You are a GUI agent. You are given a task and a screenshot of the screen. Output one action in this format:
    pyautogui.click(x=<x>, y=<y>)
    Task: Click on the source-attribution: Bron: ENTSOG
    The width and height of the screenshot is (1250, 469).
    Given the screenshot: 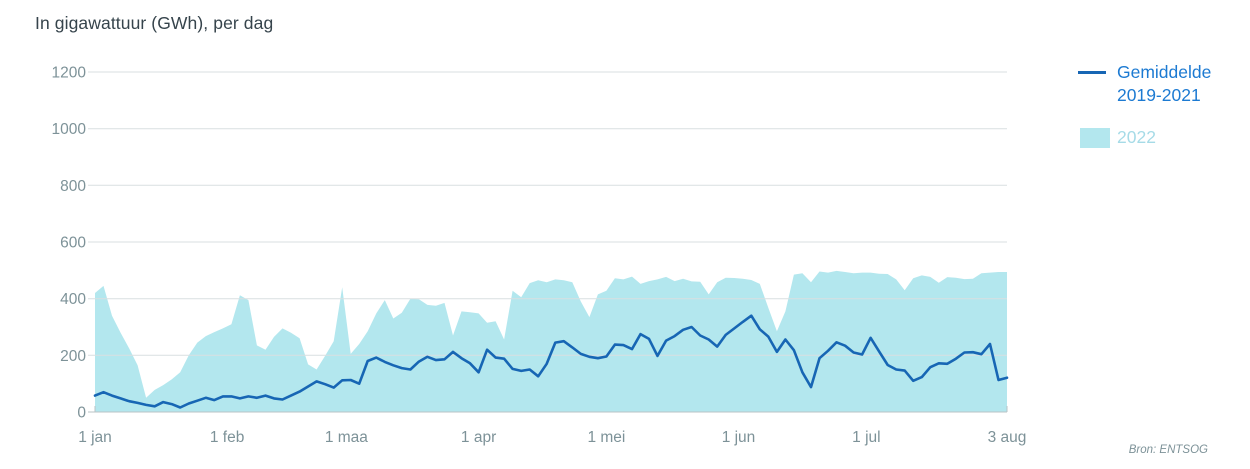 What is the action you would take?
    pyautogui.click(x=1168, y=450)
    